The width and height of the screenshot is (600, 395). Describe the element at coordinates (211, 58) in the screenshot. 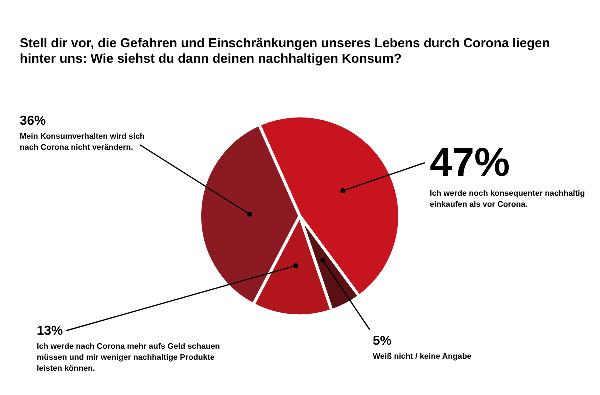

I see `text: hinter uns: Wie siehst du dann deinen nachhaltigen Konsum?` at that location.